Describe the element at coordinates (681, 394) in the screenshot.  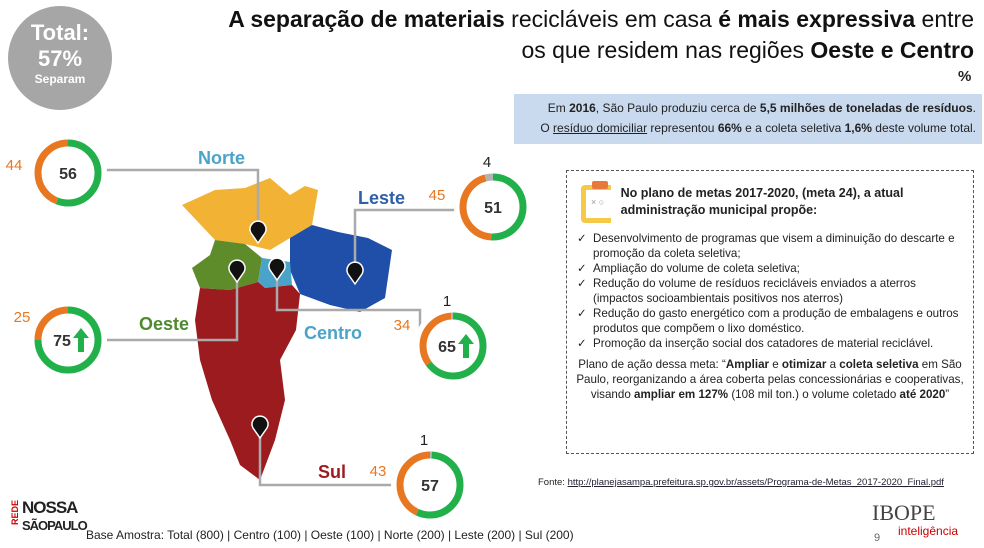
I see `text-run: ampliar em 127%` at that location.